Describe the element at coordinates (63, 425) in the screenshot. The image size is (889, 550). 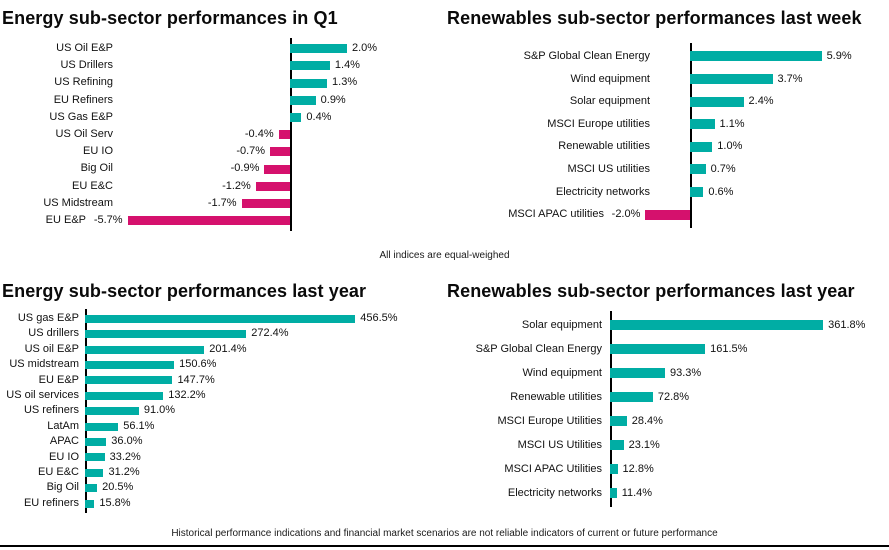
I see `category-label: LatAm` at that location.